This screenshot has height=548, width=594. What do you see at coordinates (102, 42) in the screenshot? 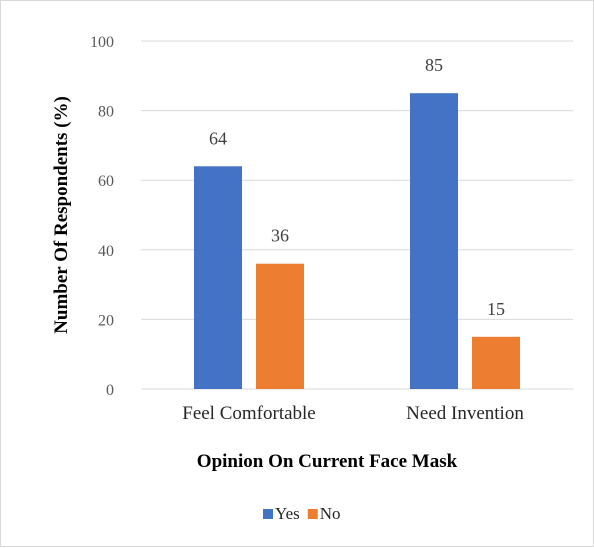
I see `y-tick-label: 100` at bounding box center [102, 42].